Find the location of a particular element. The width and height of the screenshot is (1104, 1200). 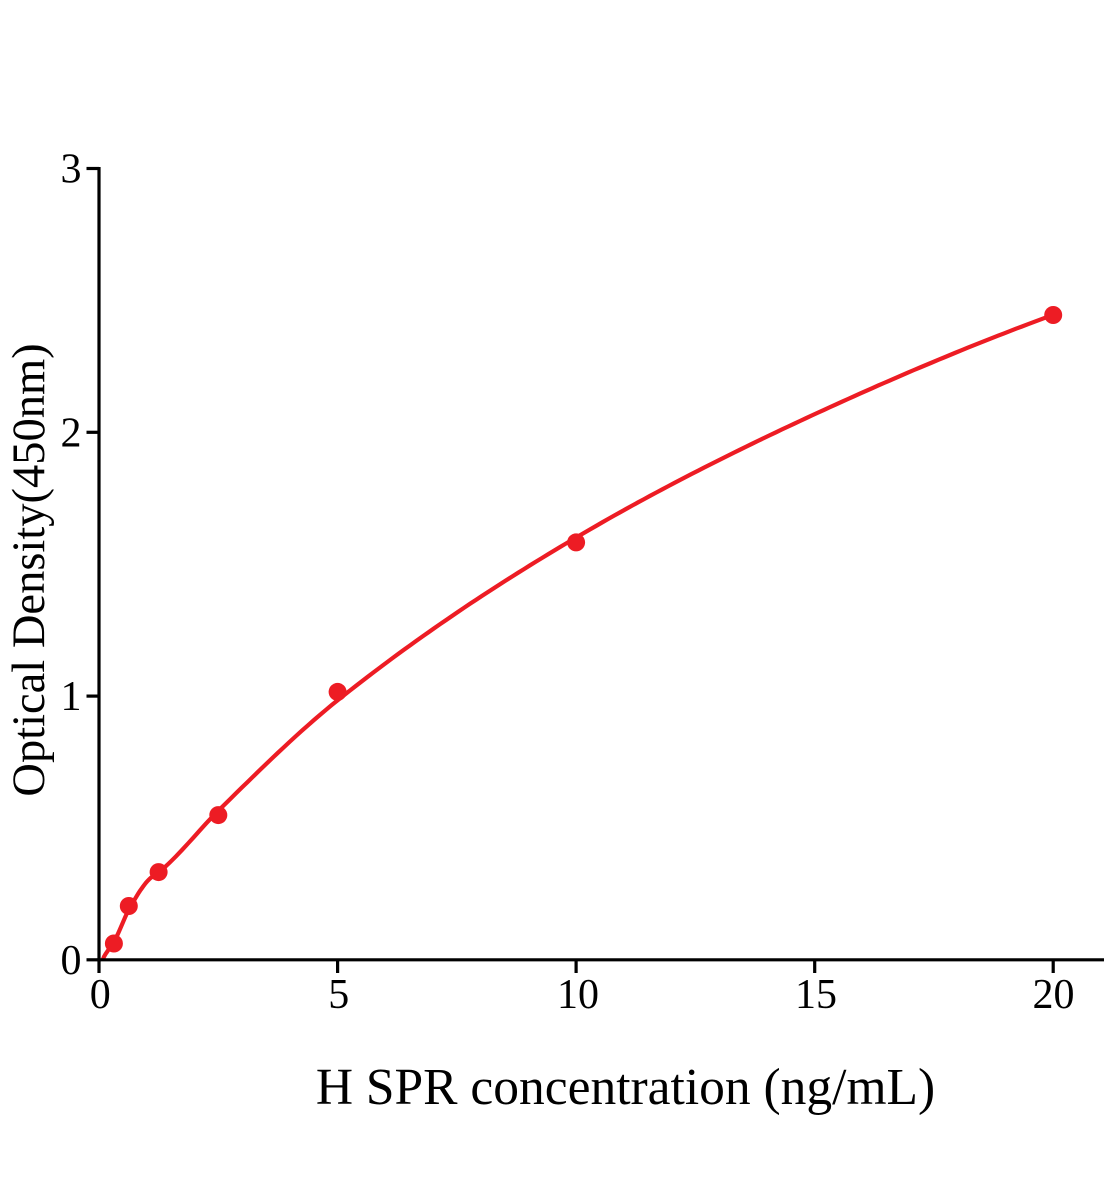

svg-text: 20 is located at coordinates (1054, 995).